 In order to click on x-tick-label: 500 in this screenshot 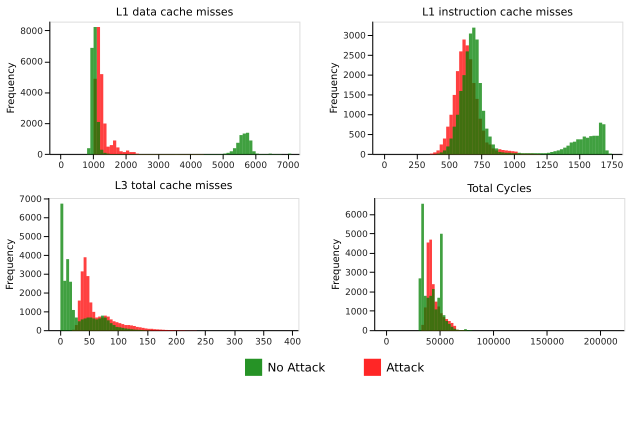, I will do `click(449, 166)`.